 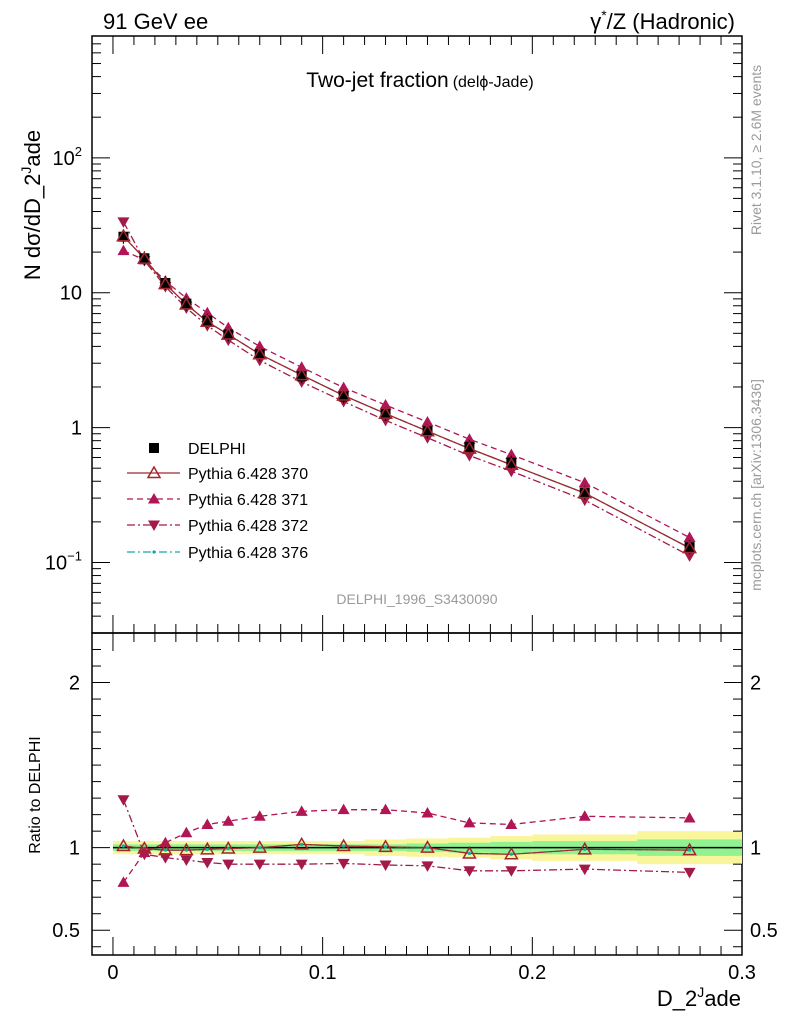 What do you see at coordinates (74, 684) in the screenshot?
I see `ratio-y-tick-label-left: 2` at bounding box center [74, 684].